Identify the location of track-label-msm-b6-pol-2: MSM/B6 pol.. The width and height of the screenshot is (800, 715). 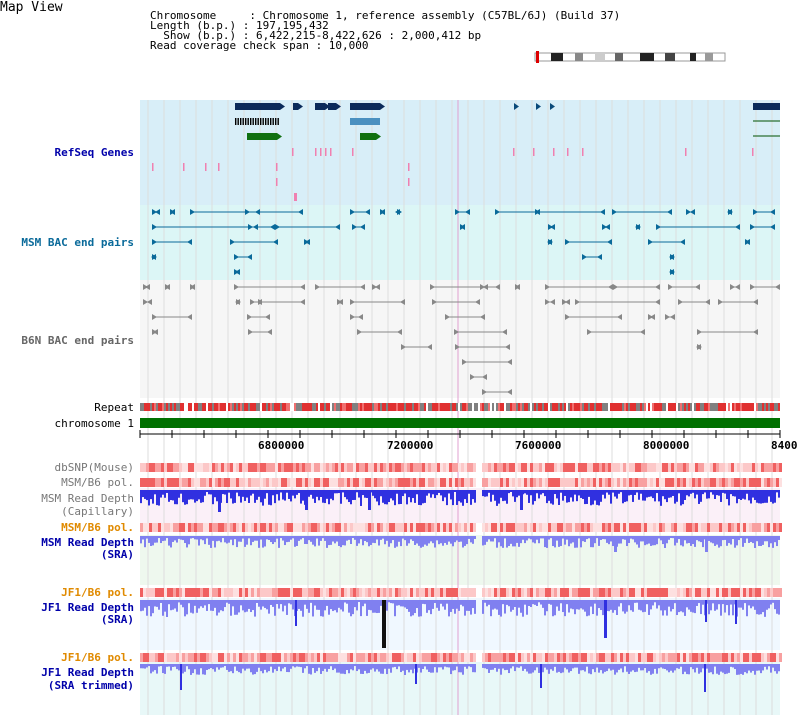
(97, 527).